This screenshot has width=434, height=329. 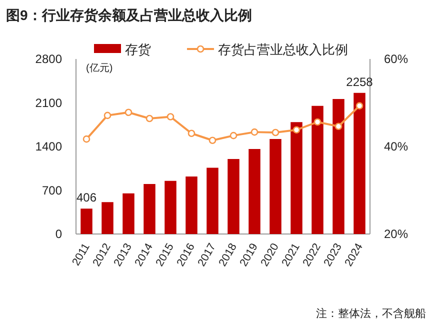 What do you see at coordinates (129, 15) in the screenshot?
I see `chart-title: 图9：行业存货余额及占营业总收入比例` at bounding box center [129, 15].